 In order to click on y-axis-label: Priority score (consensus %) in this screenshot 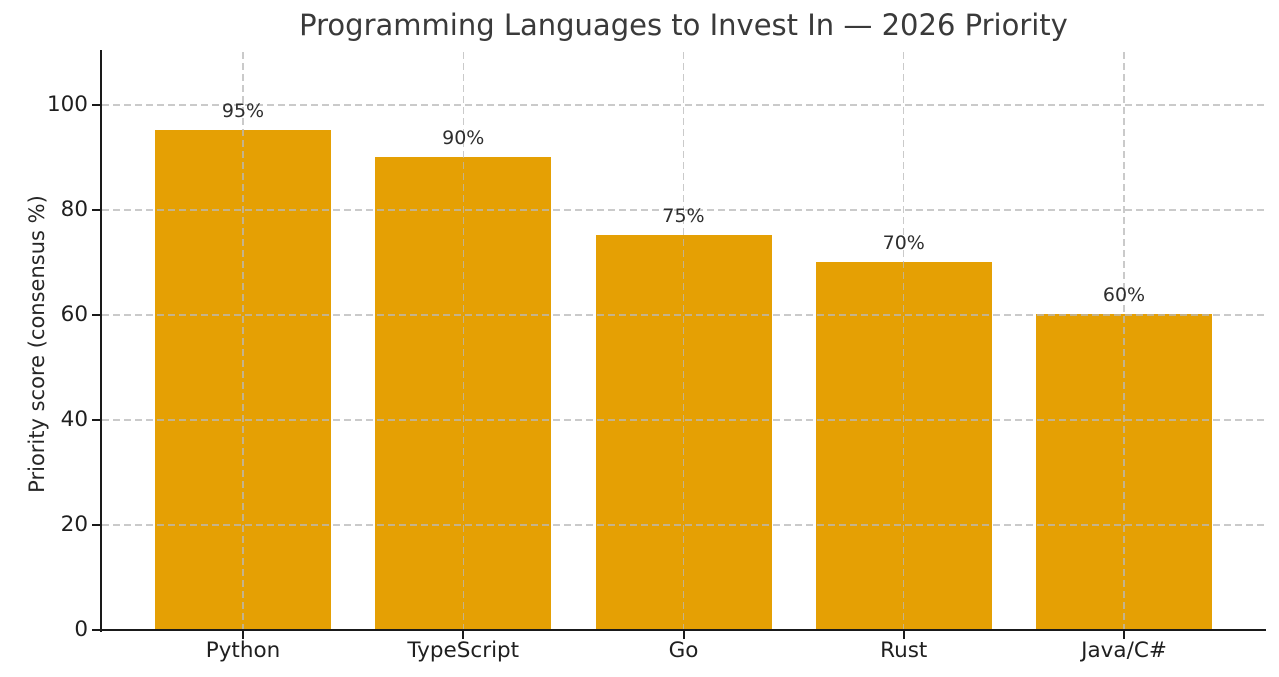, I will do `click(37, 344)`.